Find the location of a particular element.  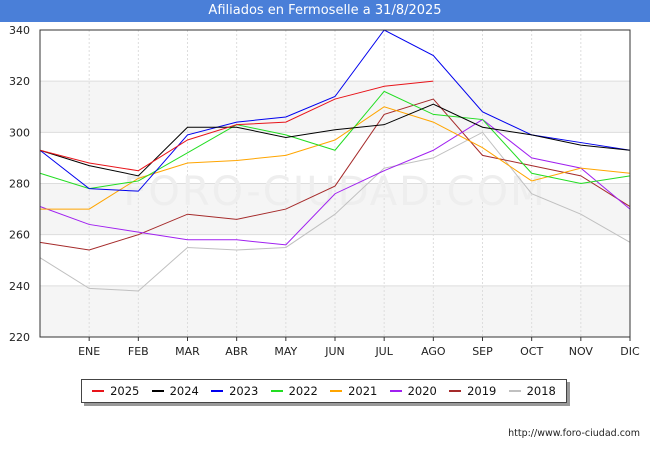

y-tick-label: 220 is located at coordinates (19, 337).